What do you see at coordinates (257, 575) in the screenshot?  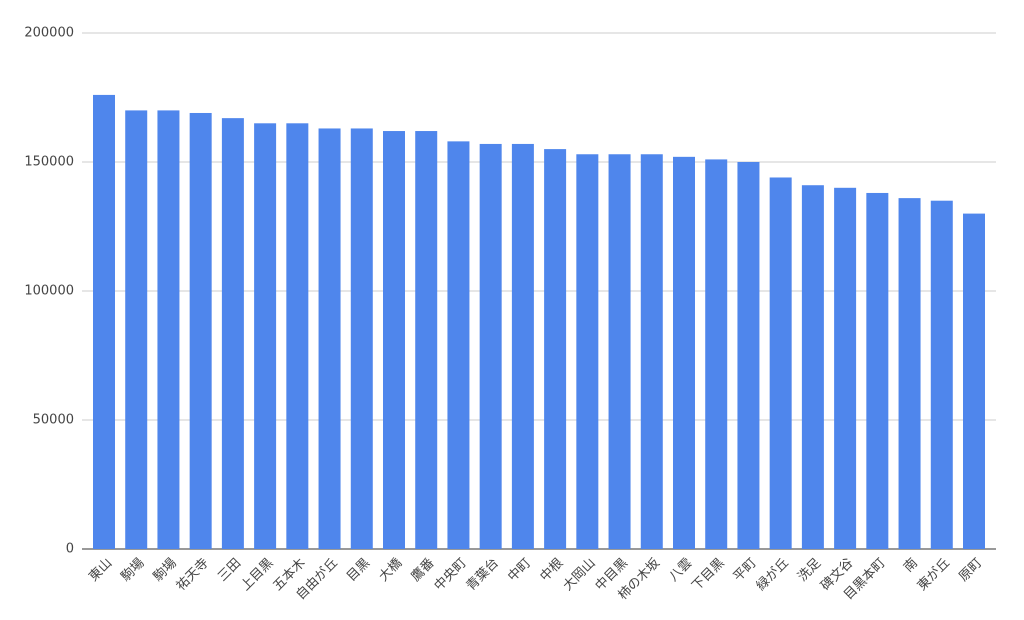 I see `x-tick-label: 上目黒` at bounding box center [257, 575].